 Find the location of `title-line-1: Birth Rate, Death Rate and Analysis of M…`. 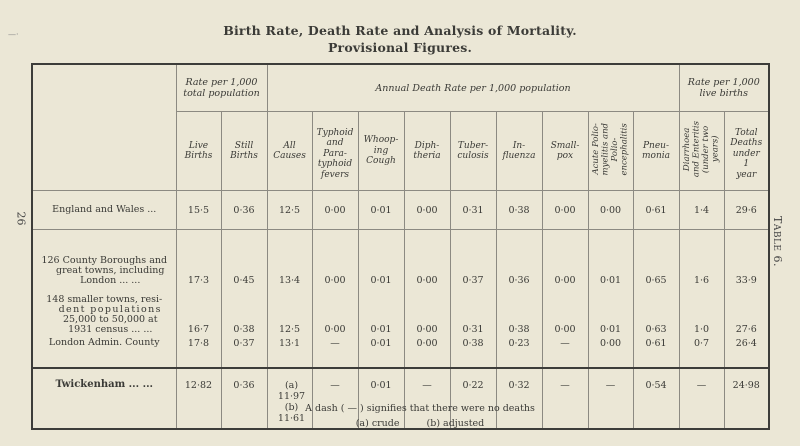

title-line-1: Birth Rate, Death Rate and Analysis of M… is located at coordinates (400, 30).